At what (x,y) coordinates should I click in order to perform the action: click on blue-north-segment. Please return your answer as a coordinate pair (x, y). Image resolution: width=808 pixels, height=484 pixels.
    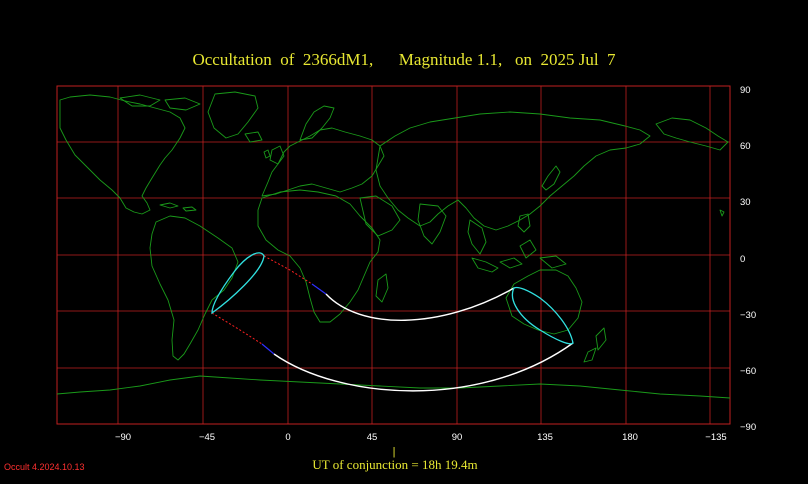
    Looking at the image, I should click on (319, 289).